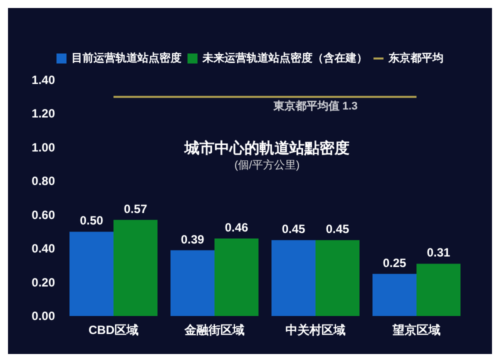 The width and height of the screenshot is (500, 362). I want to click on legend-label: 目前运营轨道站点密度, so click(127, 58).